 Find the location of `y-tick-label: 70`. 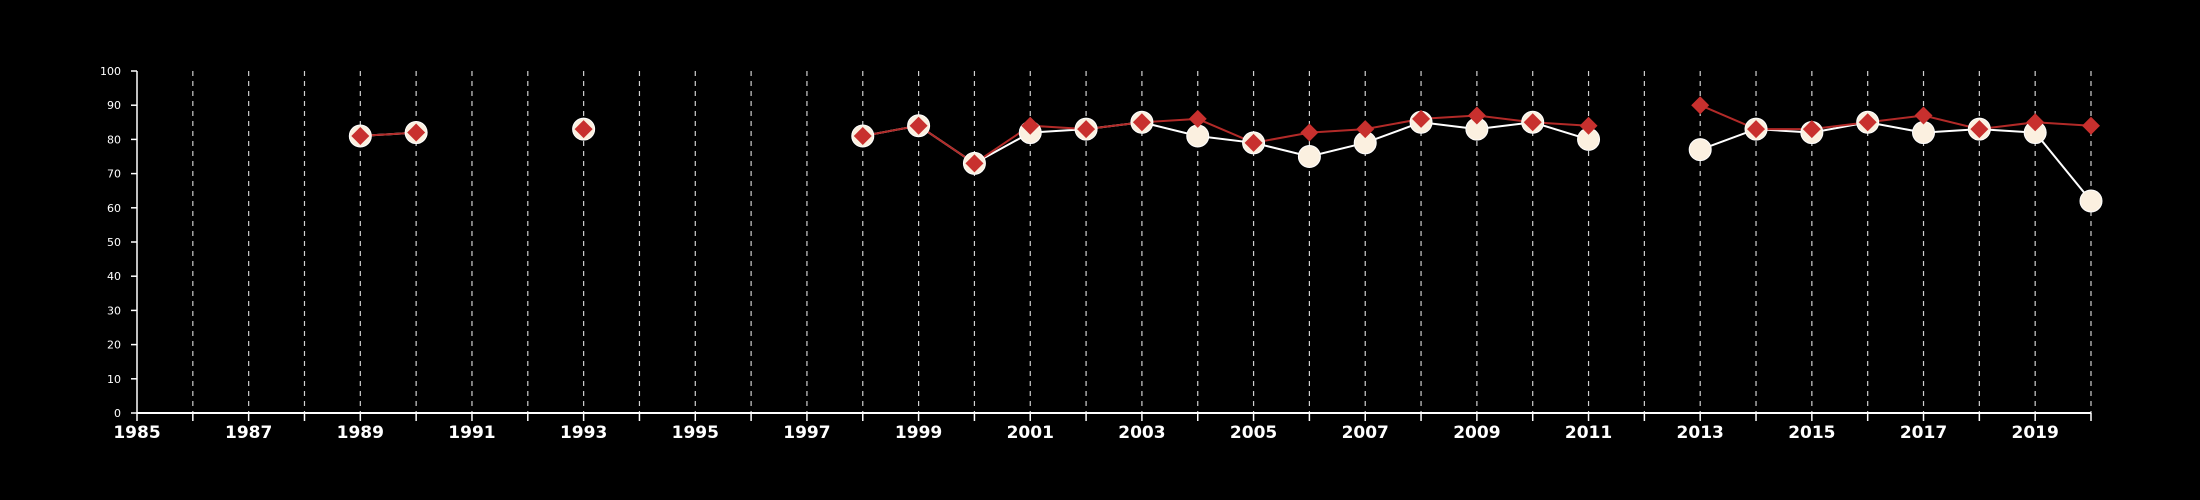

y-tick-label: 70 is located at coordinates (114, 174).